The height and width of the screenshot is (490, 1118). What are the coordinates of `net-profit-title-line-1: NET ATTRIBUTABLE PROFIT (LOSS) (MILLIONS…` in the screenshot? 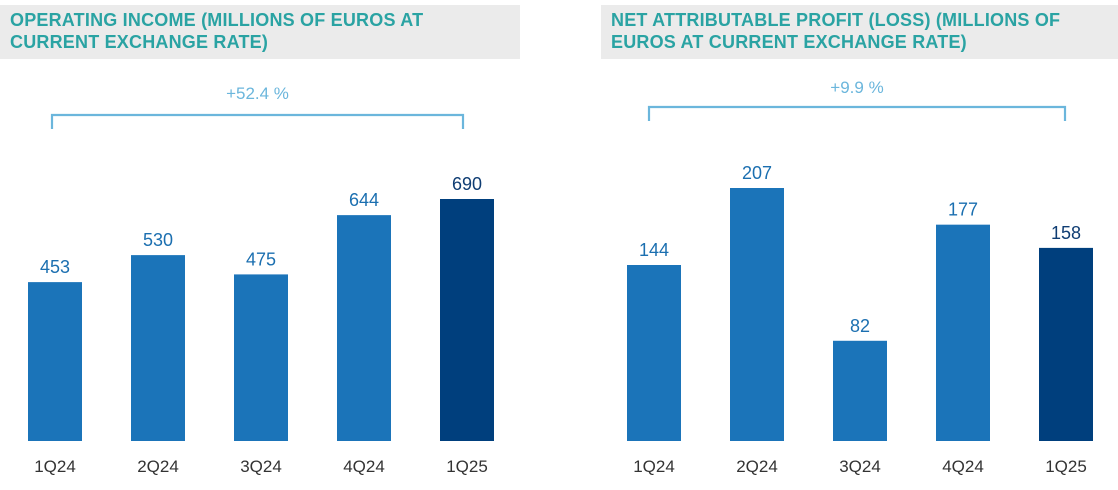 It's located at (836, 20).